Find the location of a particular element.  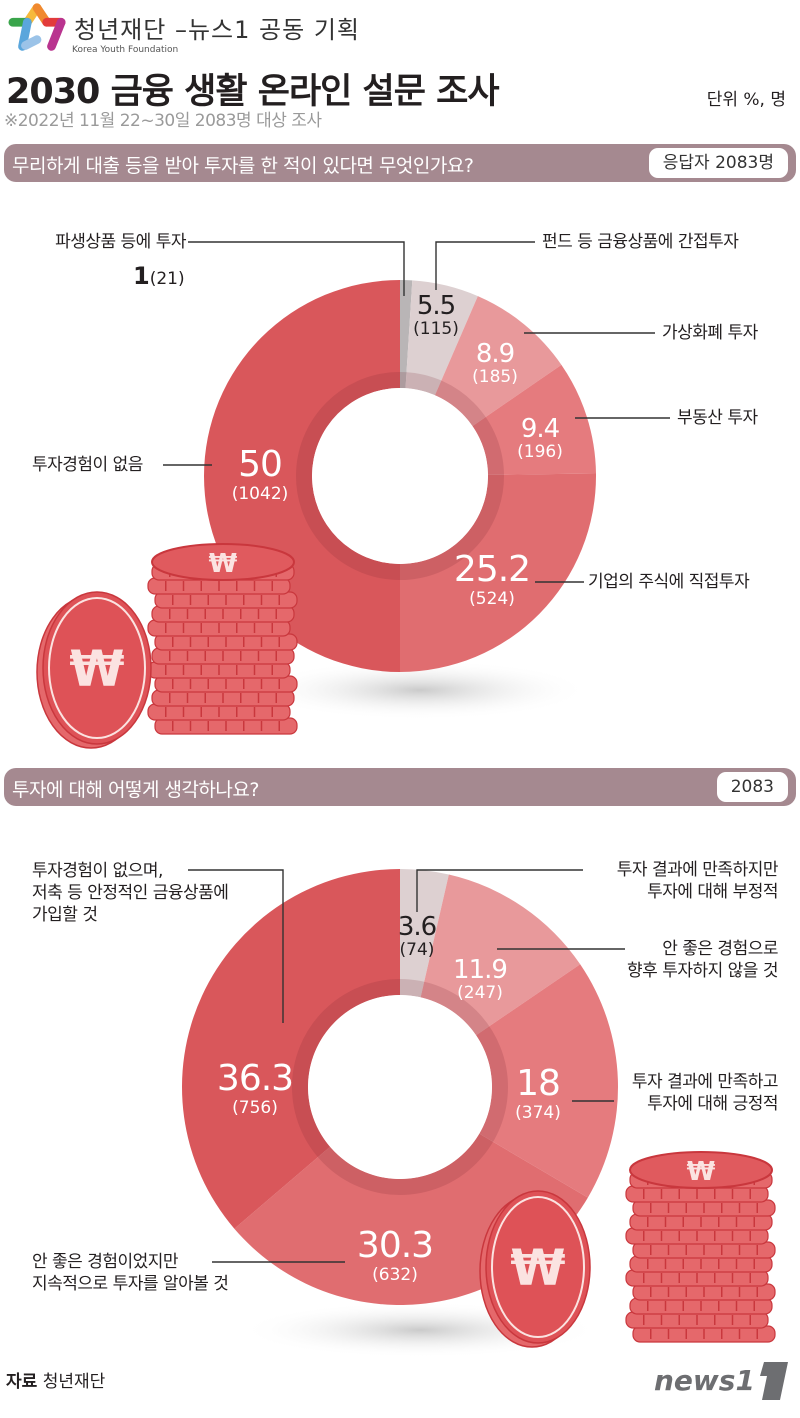

coin-stack-illustration-2: ₩₩ is located at coordinates (627, 1249).